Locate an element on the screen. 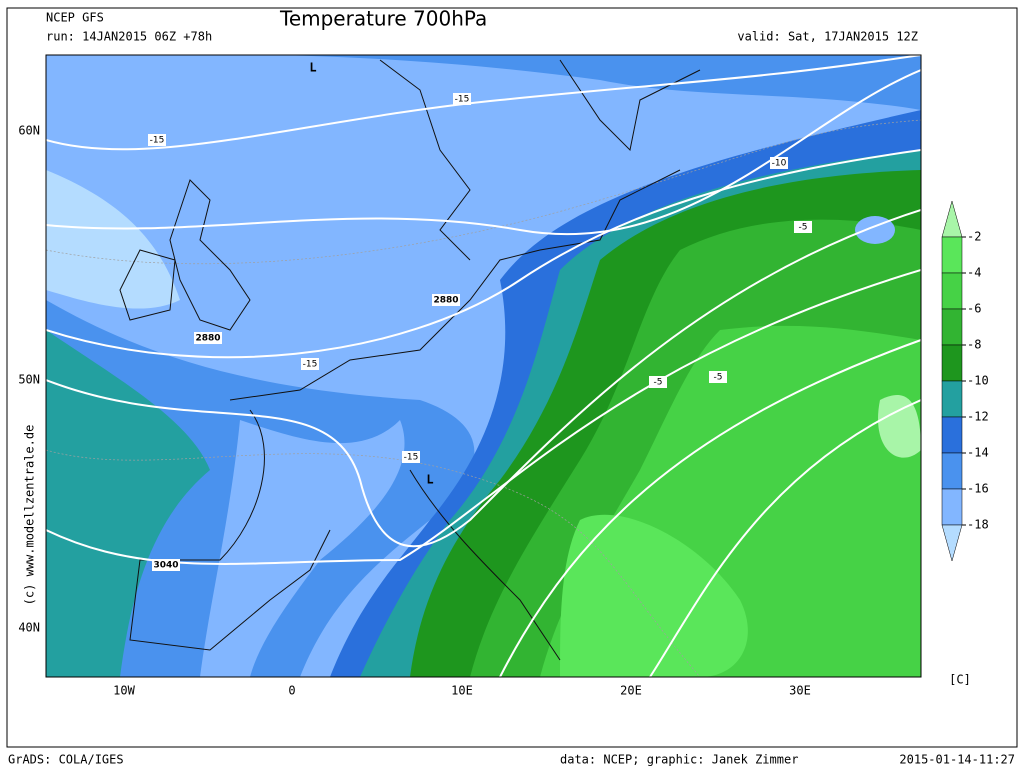 Image resolution: width=1024 pixels, height=768 pixels. footer-software: GrADS: COLA/IGES is located at coordinates (66, 760).